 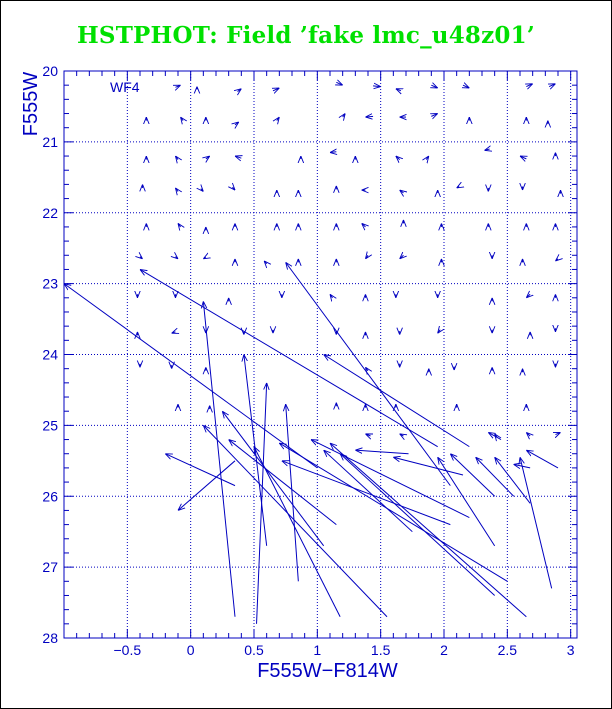 I want to click on y-tick-label: 26, so click(x=50, y=496).